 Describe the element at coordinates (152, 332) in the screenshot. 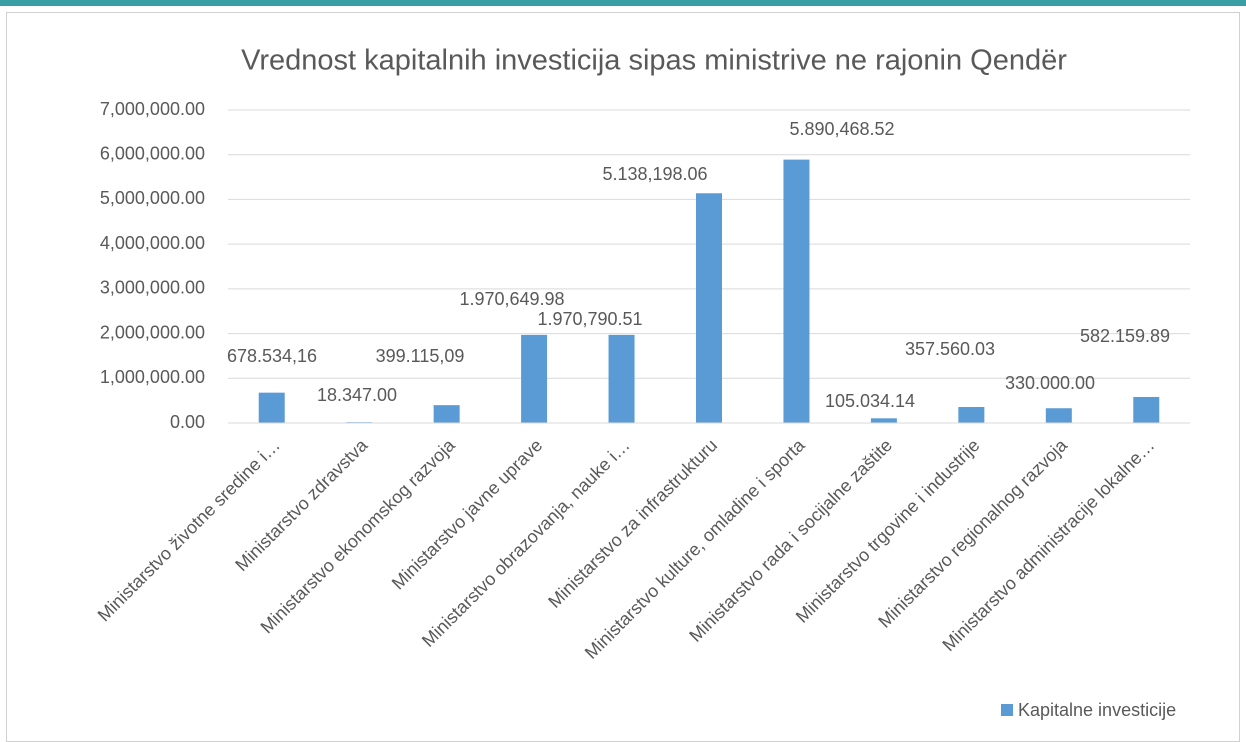

I see `y-tick-label: 2,000,000.00` at that location.